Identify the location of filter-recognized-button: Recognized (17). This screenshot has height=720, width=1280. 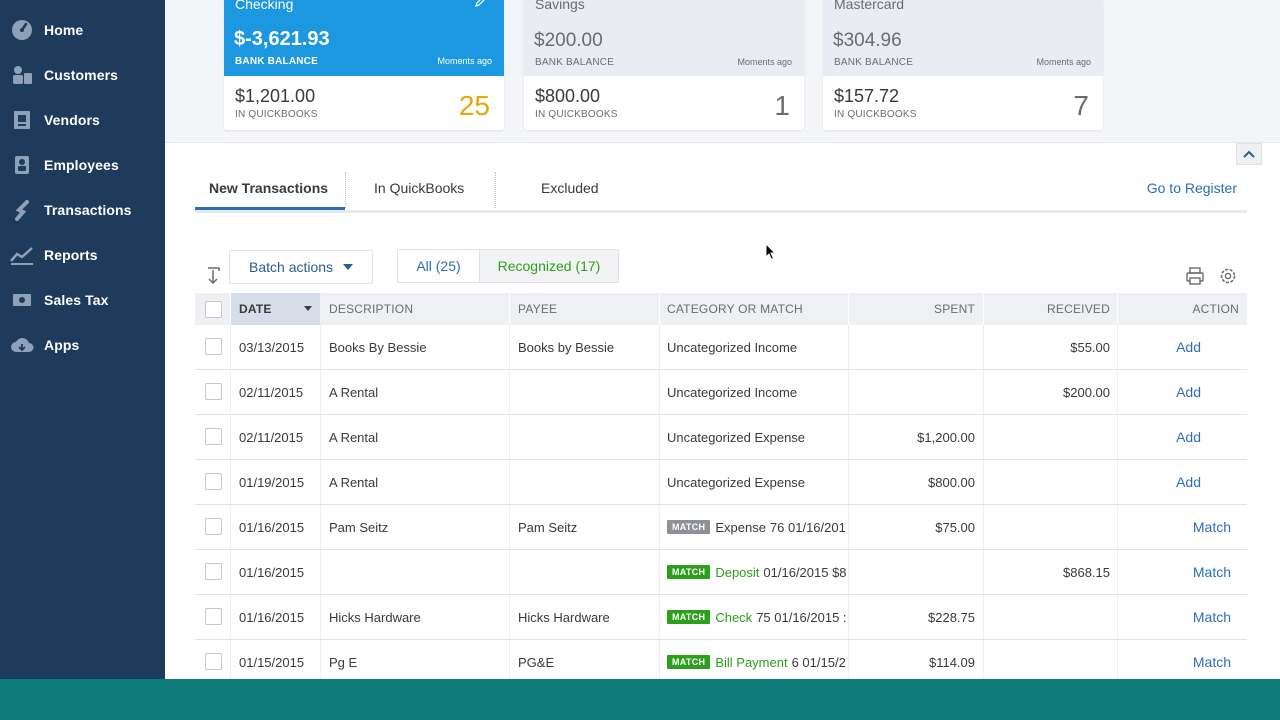
(549, 266).